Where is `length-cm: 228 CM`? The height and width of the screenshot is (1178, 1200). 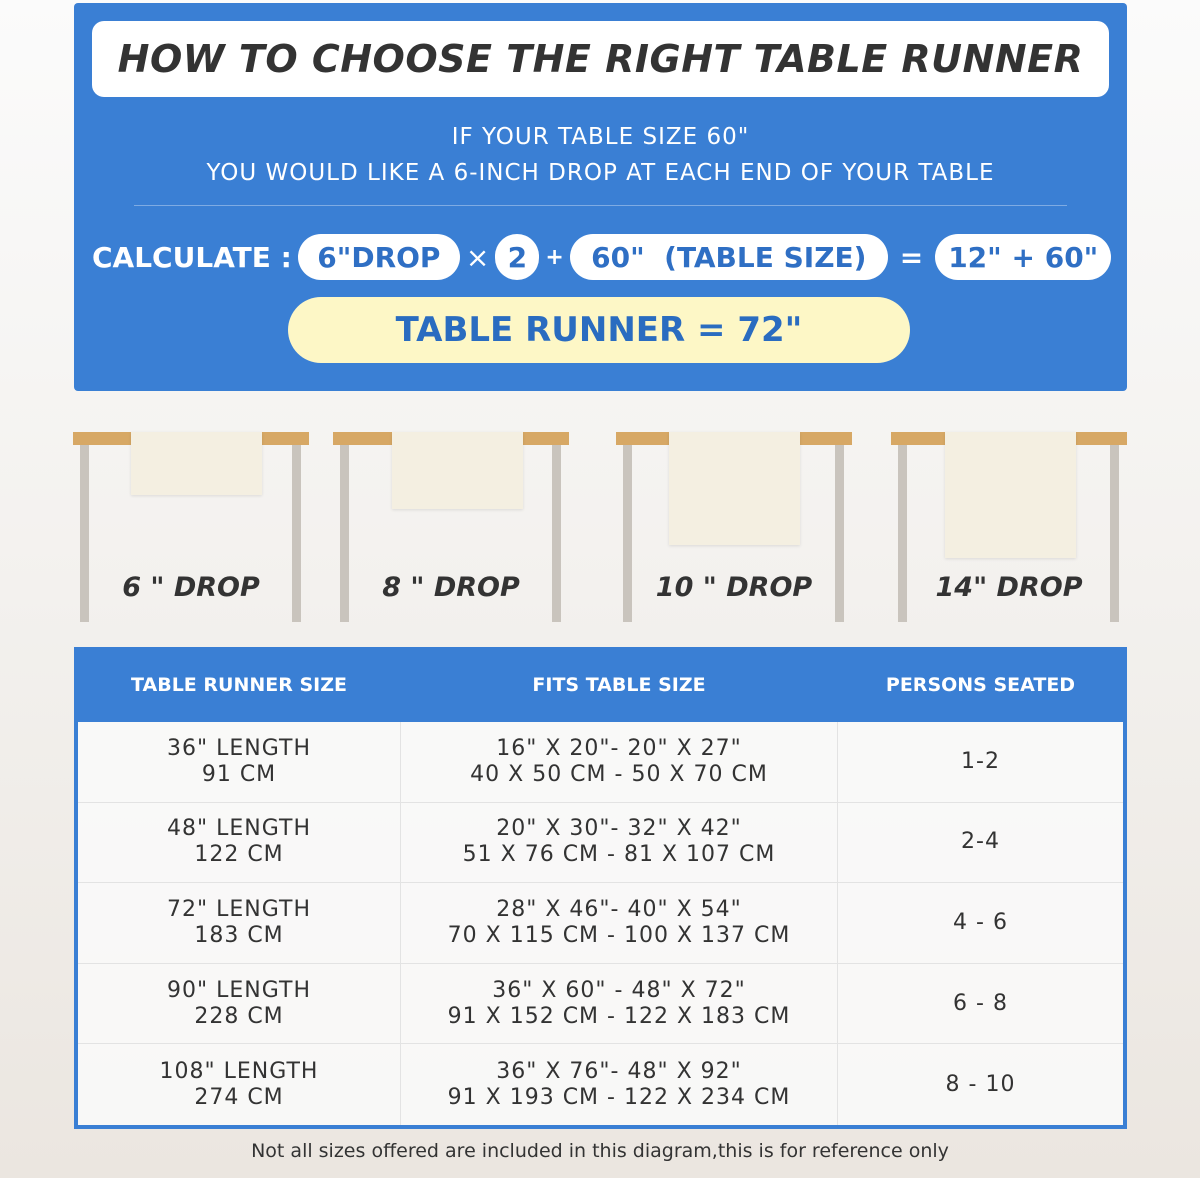
length-cm: 228 CM is located at coordinates (239, 1016).